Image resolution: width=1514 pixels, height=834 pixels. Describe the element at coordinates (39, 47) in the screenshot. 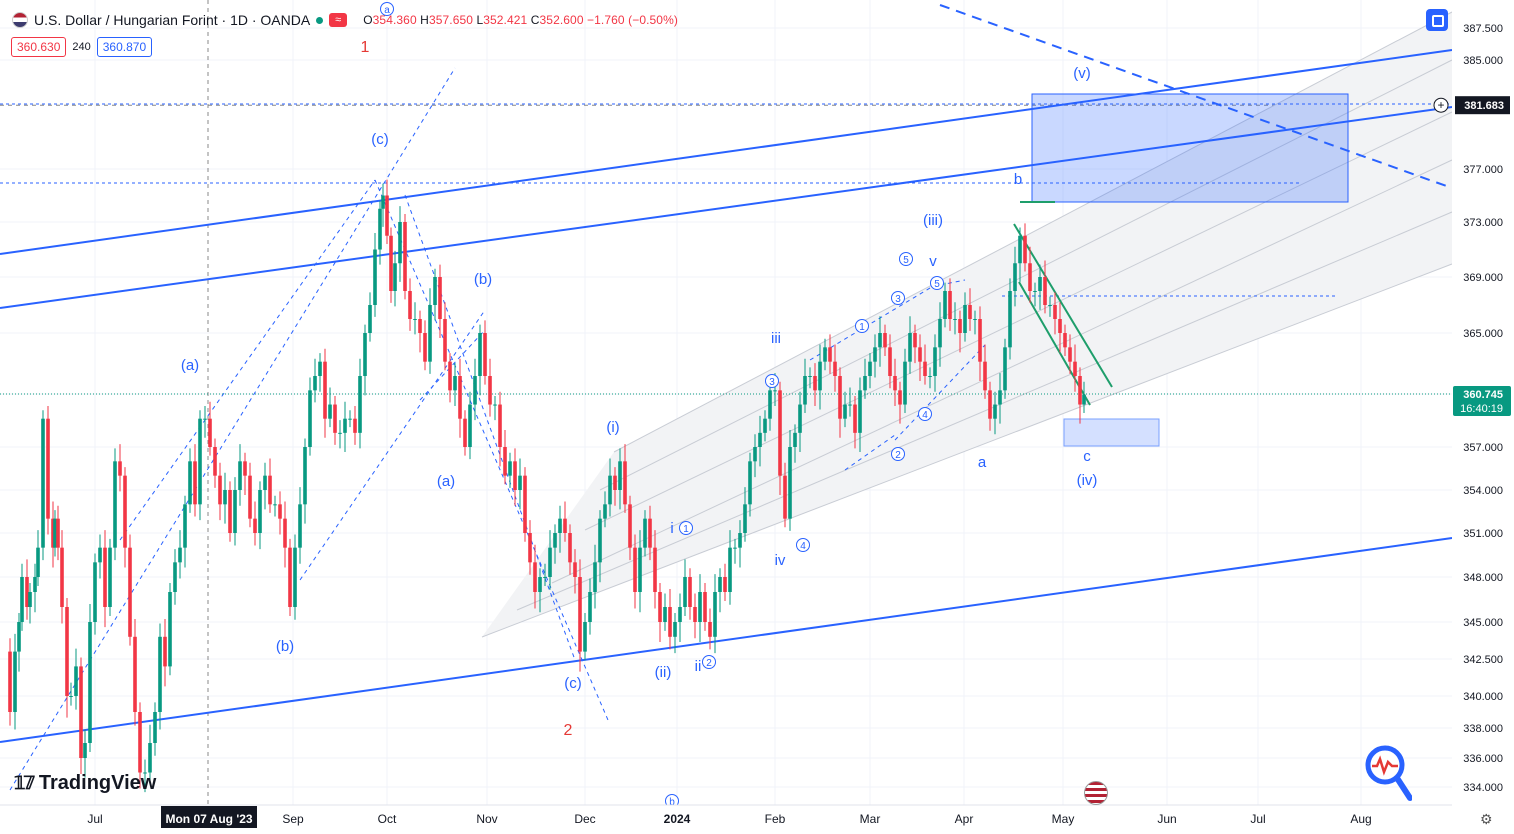

I see `sell-button: 360.630` at that location.